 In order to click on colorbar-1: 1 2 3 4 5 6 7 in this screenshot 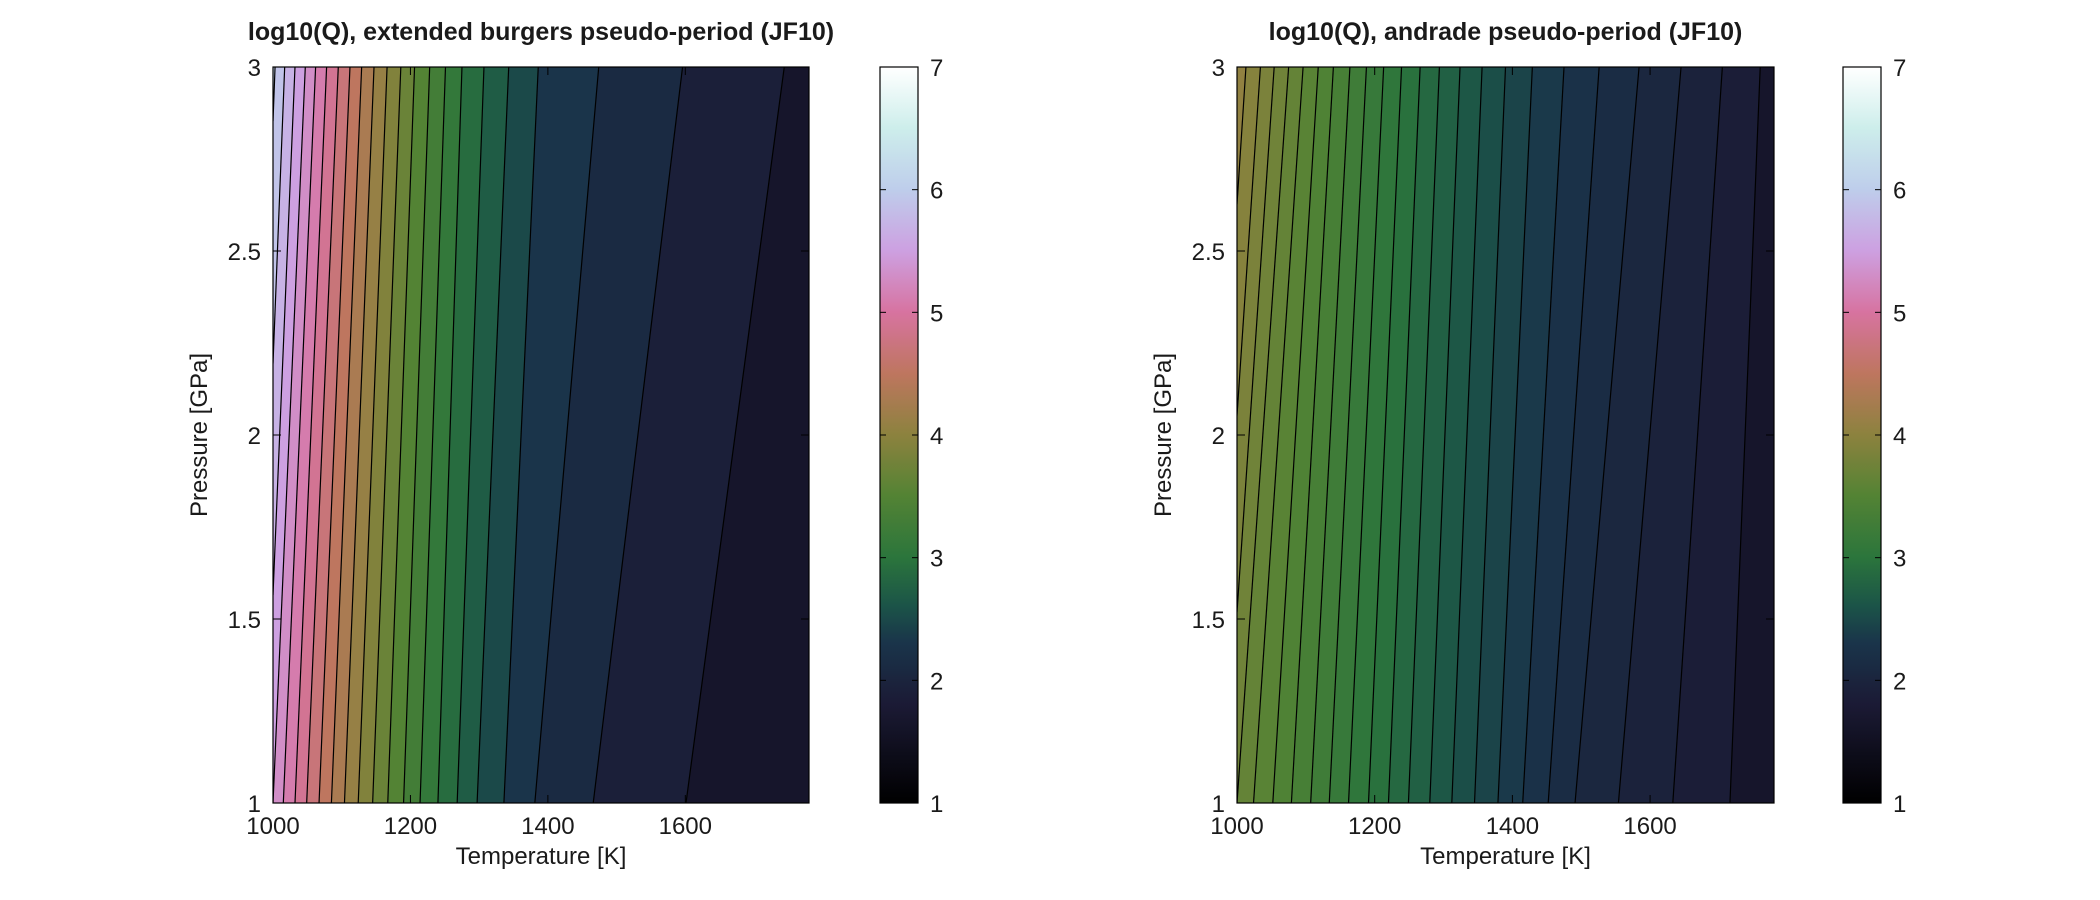, I will do `click(911, 436)`.